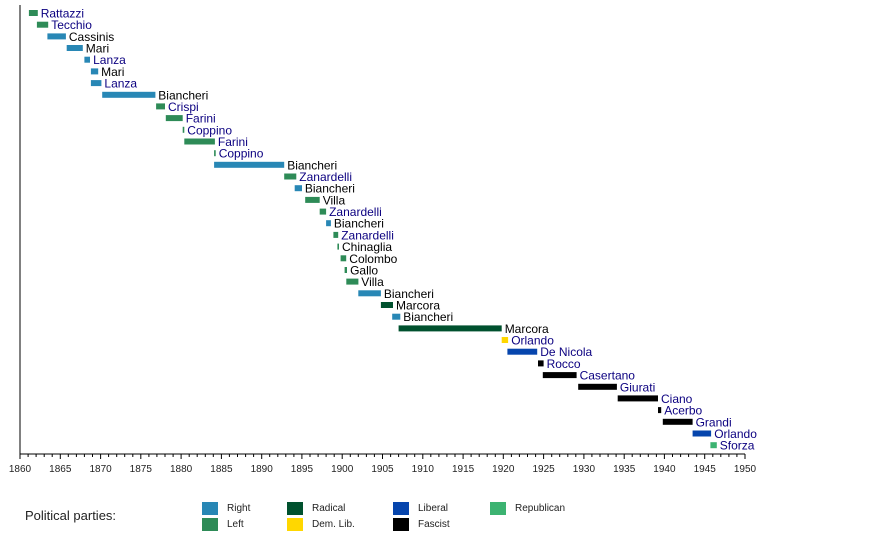 This screenshot has height=534, width=875. What do you see at coordinates (295, 524) in the screenshot?
I see `legend-swatch-dem-lib` at bounding box center [295, 524].